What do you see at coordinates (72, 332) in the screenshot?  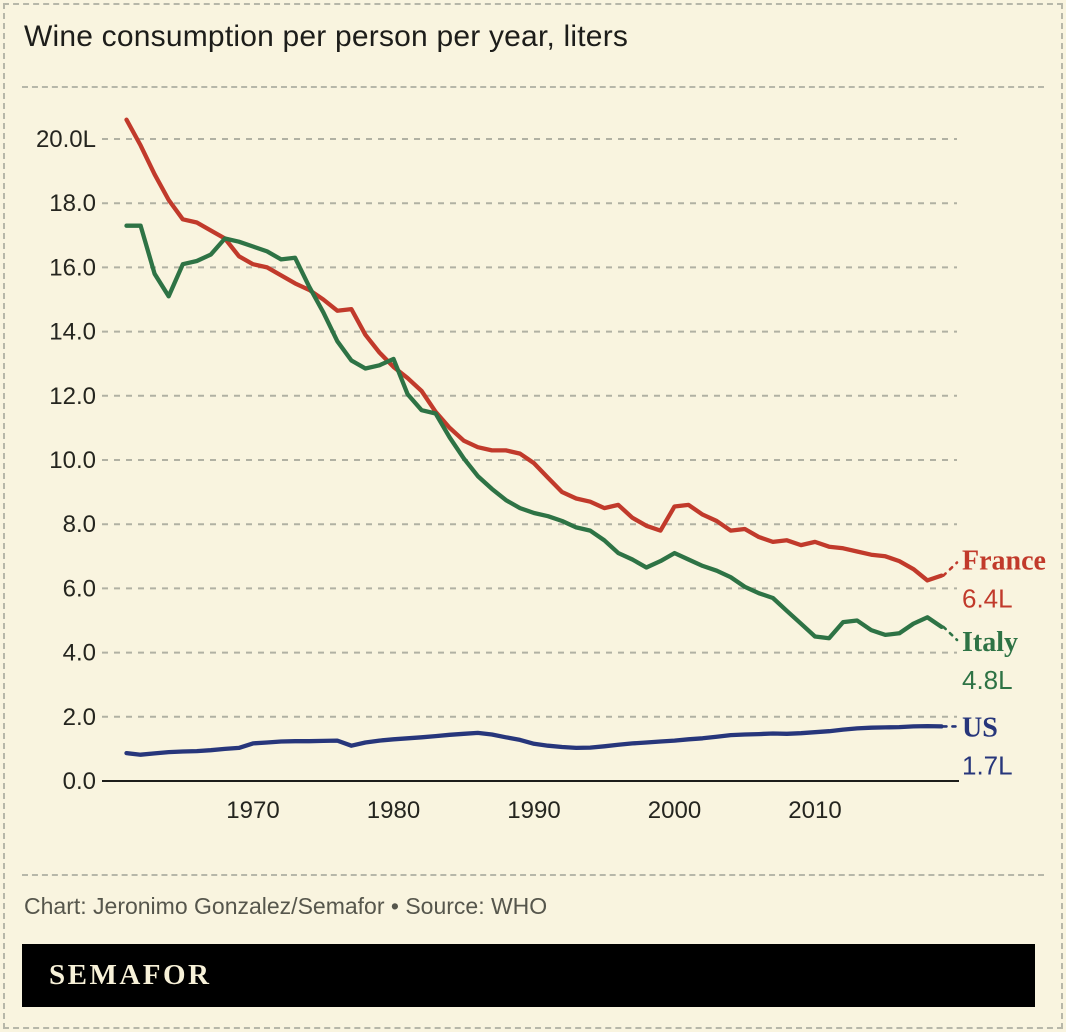 I see `y-tick-label: 14.0` at bounding box center [72, 332].